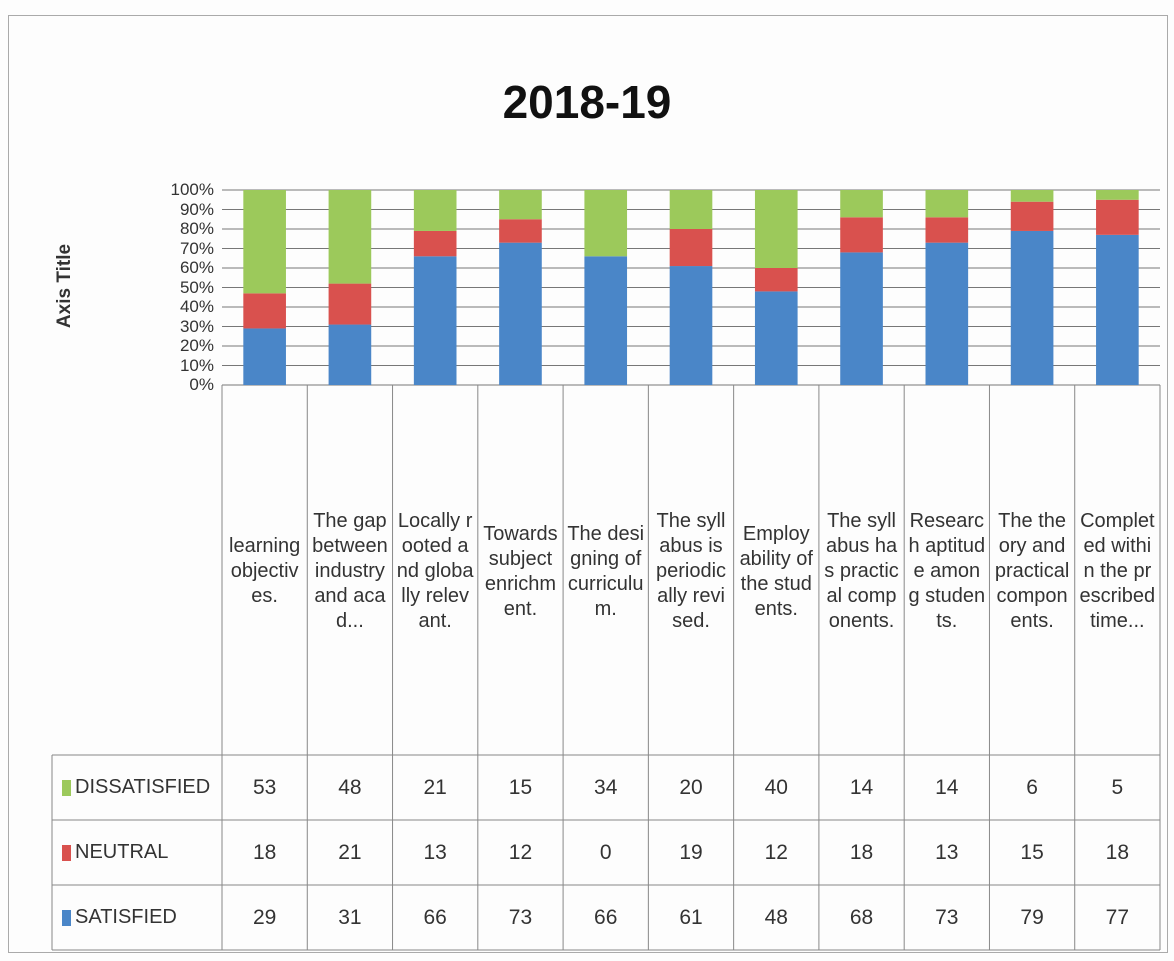 The height and width of the screenshot is (961, 1174). Describe the element at coordinates (1032, 917) in the screenshot. I see `table-value: 79` at that location.